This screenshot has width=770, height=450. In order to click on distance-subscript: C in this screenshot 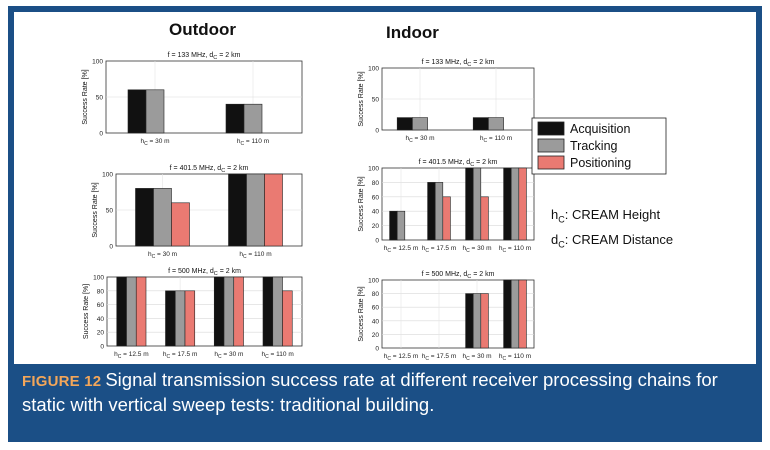, I will do `click(561, 244)`.